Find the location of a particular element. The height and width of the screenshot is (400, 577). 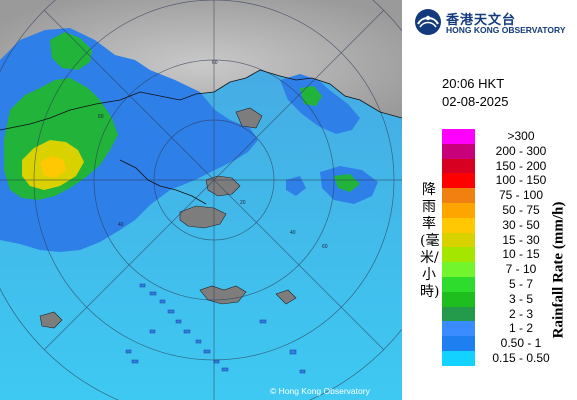

legend-label: 30 - 50 is located at coordinates (521, 224).